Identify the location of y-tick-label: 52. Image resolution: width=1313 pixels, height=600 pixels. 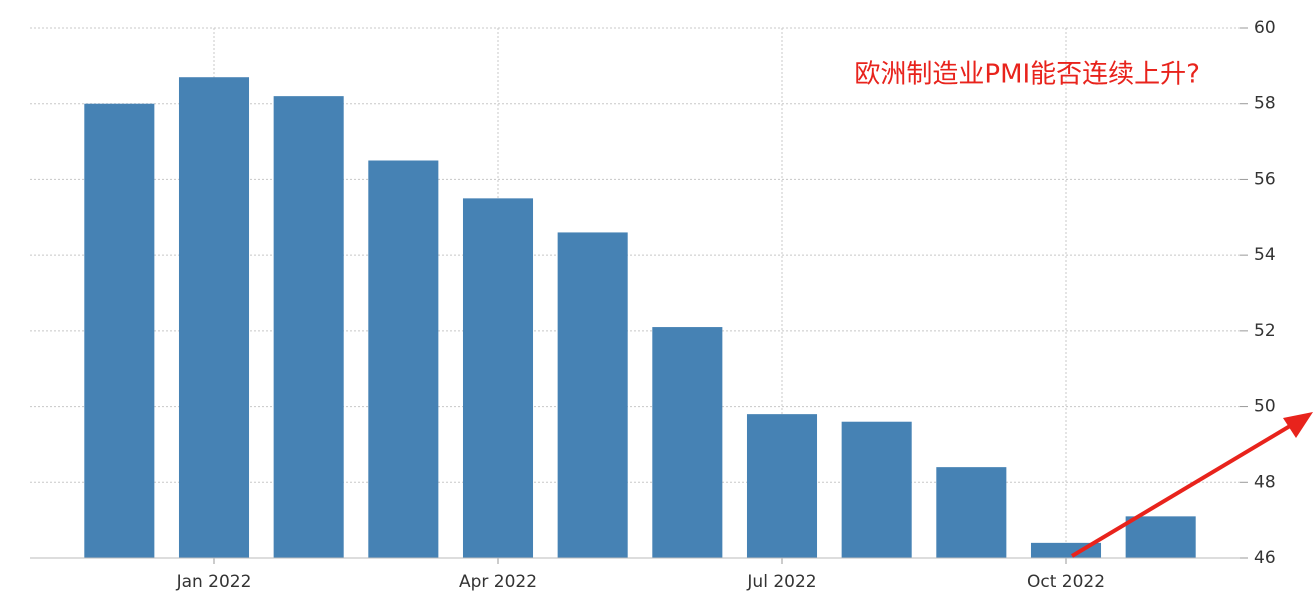
(1265, 331).